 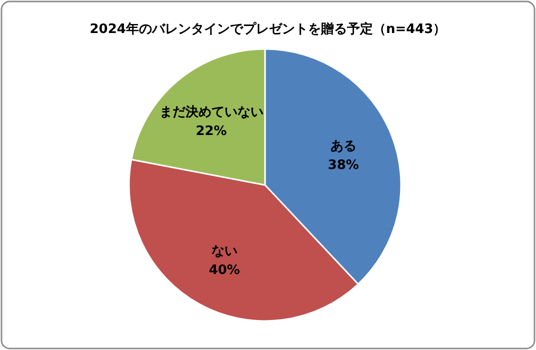 What do you see at coordinates (343, 165) in the screenshot?
I see `data-label: 38%` at bounding box center [343, 165].